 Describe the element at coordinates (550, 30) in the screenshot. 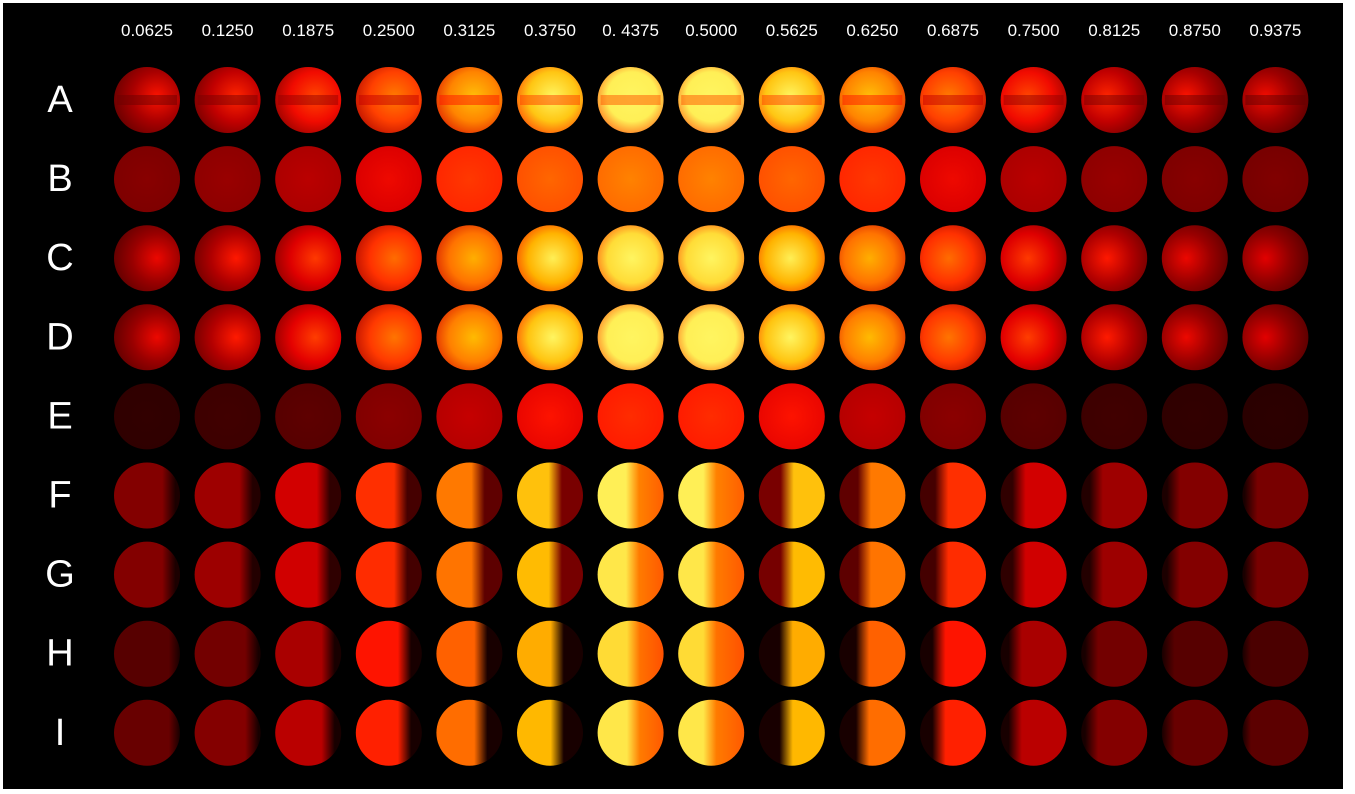

I see `column-label: 0.3750` at that location.